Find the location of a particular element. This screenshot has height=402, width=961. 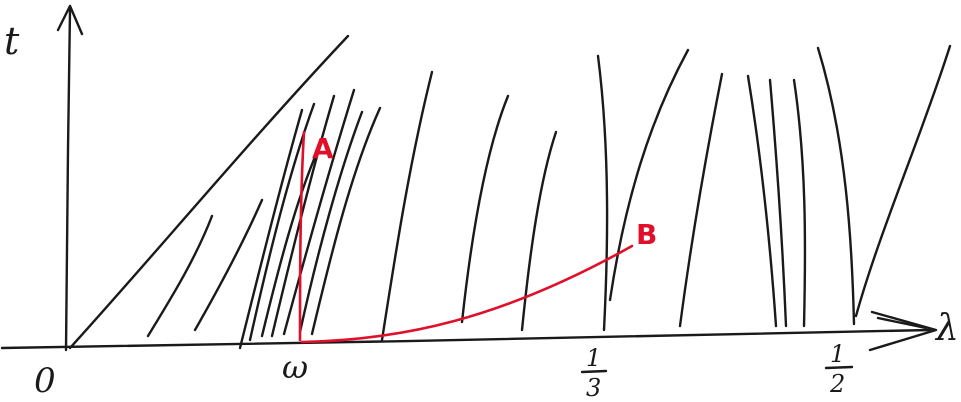

point-a-label: A is located at coordinates (323, 148).